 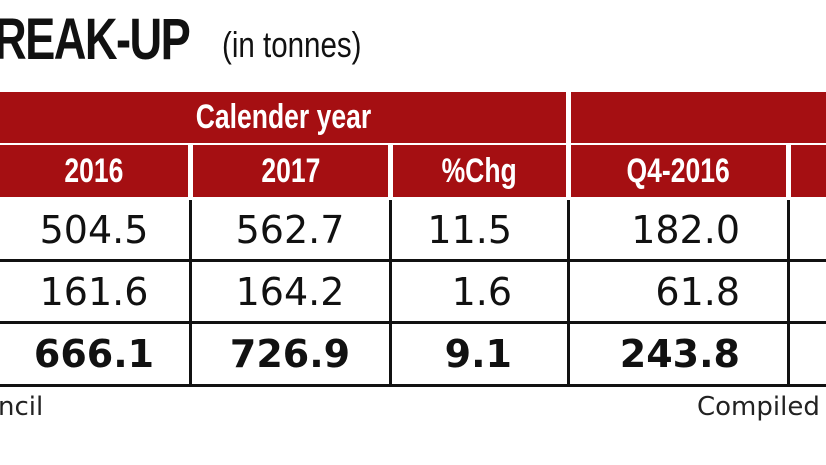 What do you see at coordinates (808, 171) in the screenshot?
I see `column-header-next` at bounding box center [808, 171].